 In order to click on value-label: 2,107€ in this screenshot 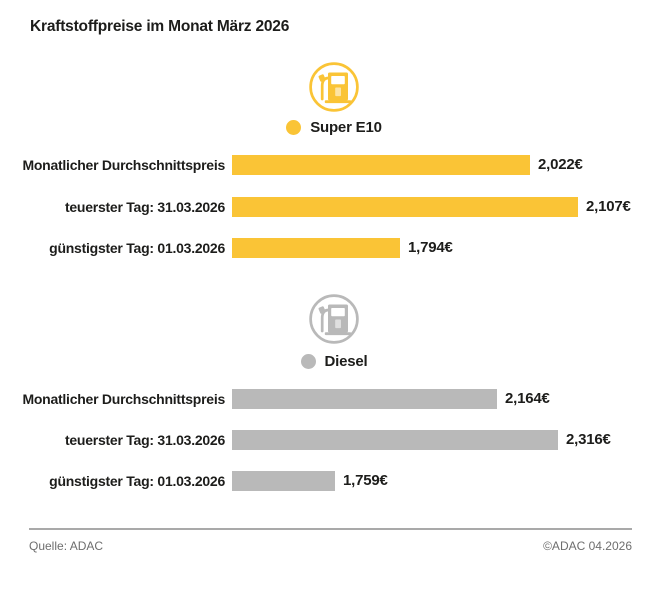, I will do `click(608, 206)`.